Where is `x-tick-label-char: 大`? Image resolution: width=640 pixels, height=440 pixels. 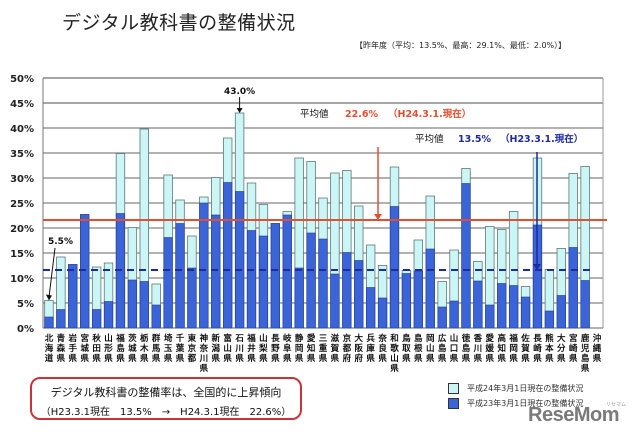 x-tick-label-char: 大 is located at coordinates (358, 338).